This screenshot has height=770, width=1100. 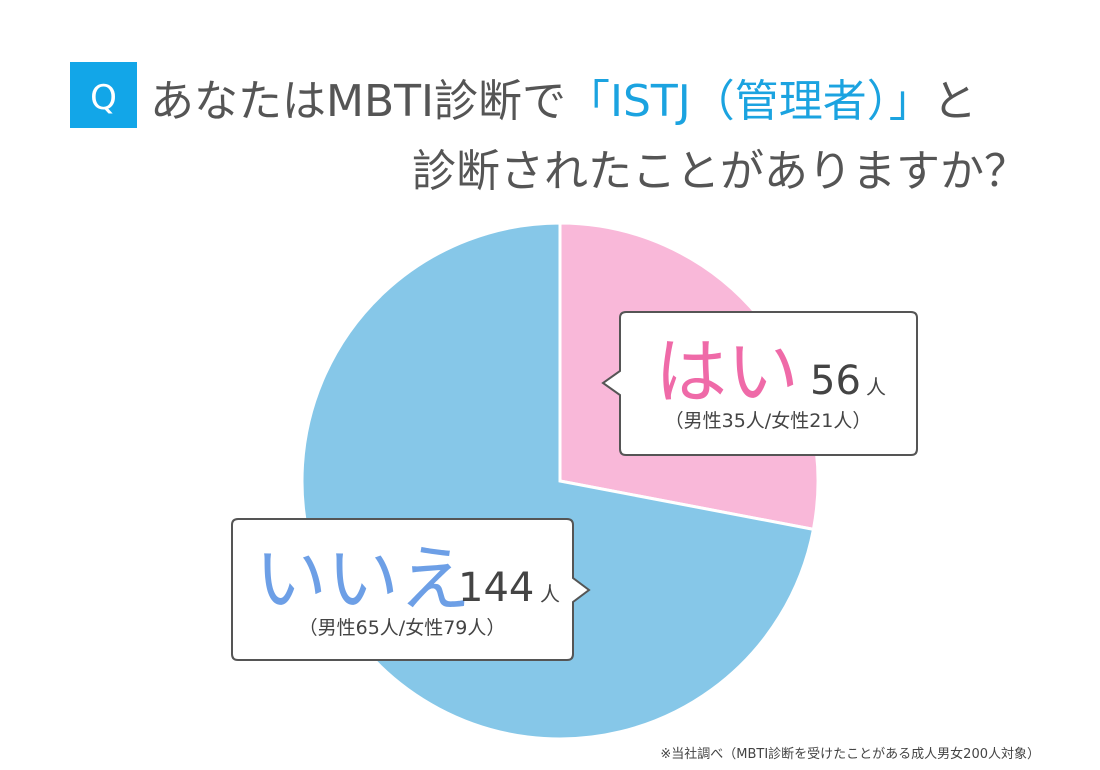 I want to click on title-highlight: 「ISTJ（管理者）」, so click(x=749, y=101).